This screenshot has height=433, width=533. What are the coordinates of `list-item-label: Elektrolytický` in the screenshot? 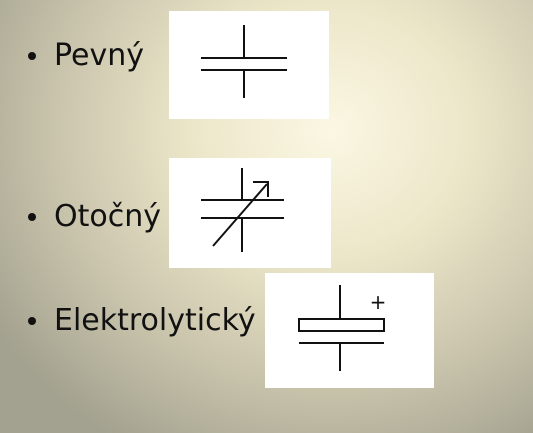 It's located at (155, 320).